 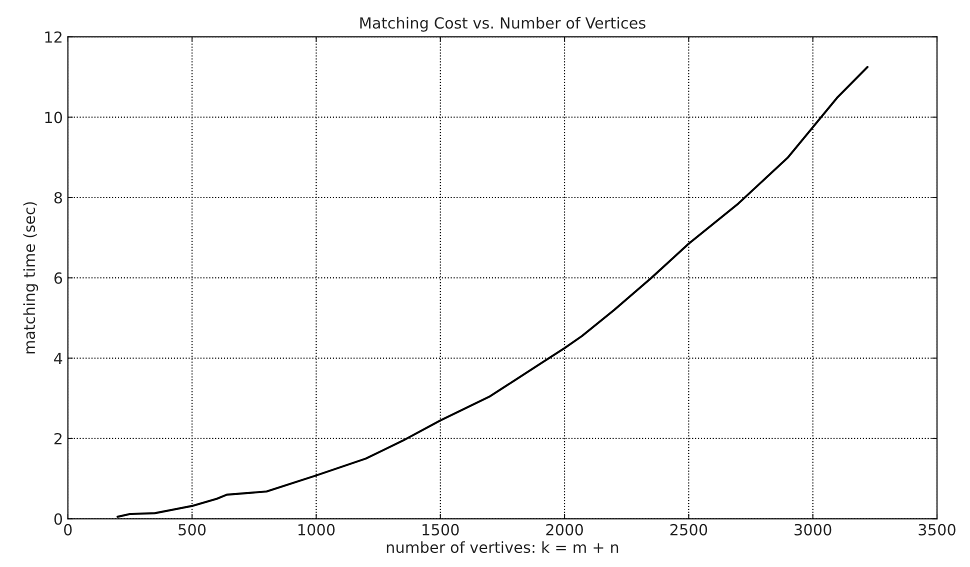 What do you see at coordinates (58, 519) in the screenshot?
I see `y-tick-label: 0` at bounding box center [58, 519].